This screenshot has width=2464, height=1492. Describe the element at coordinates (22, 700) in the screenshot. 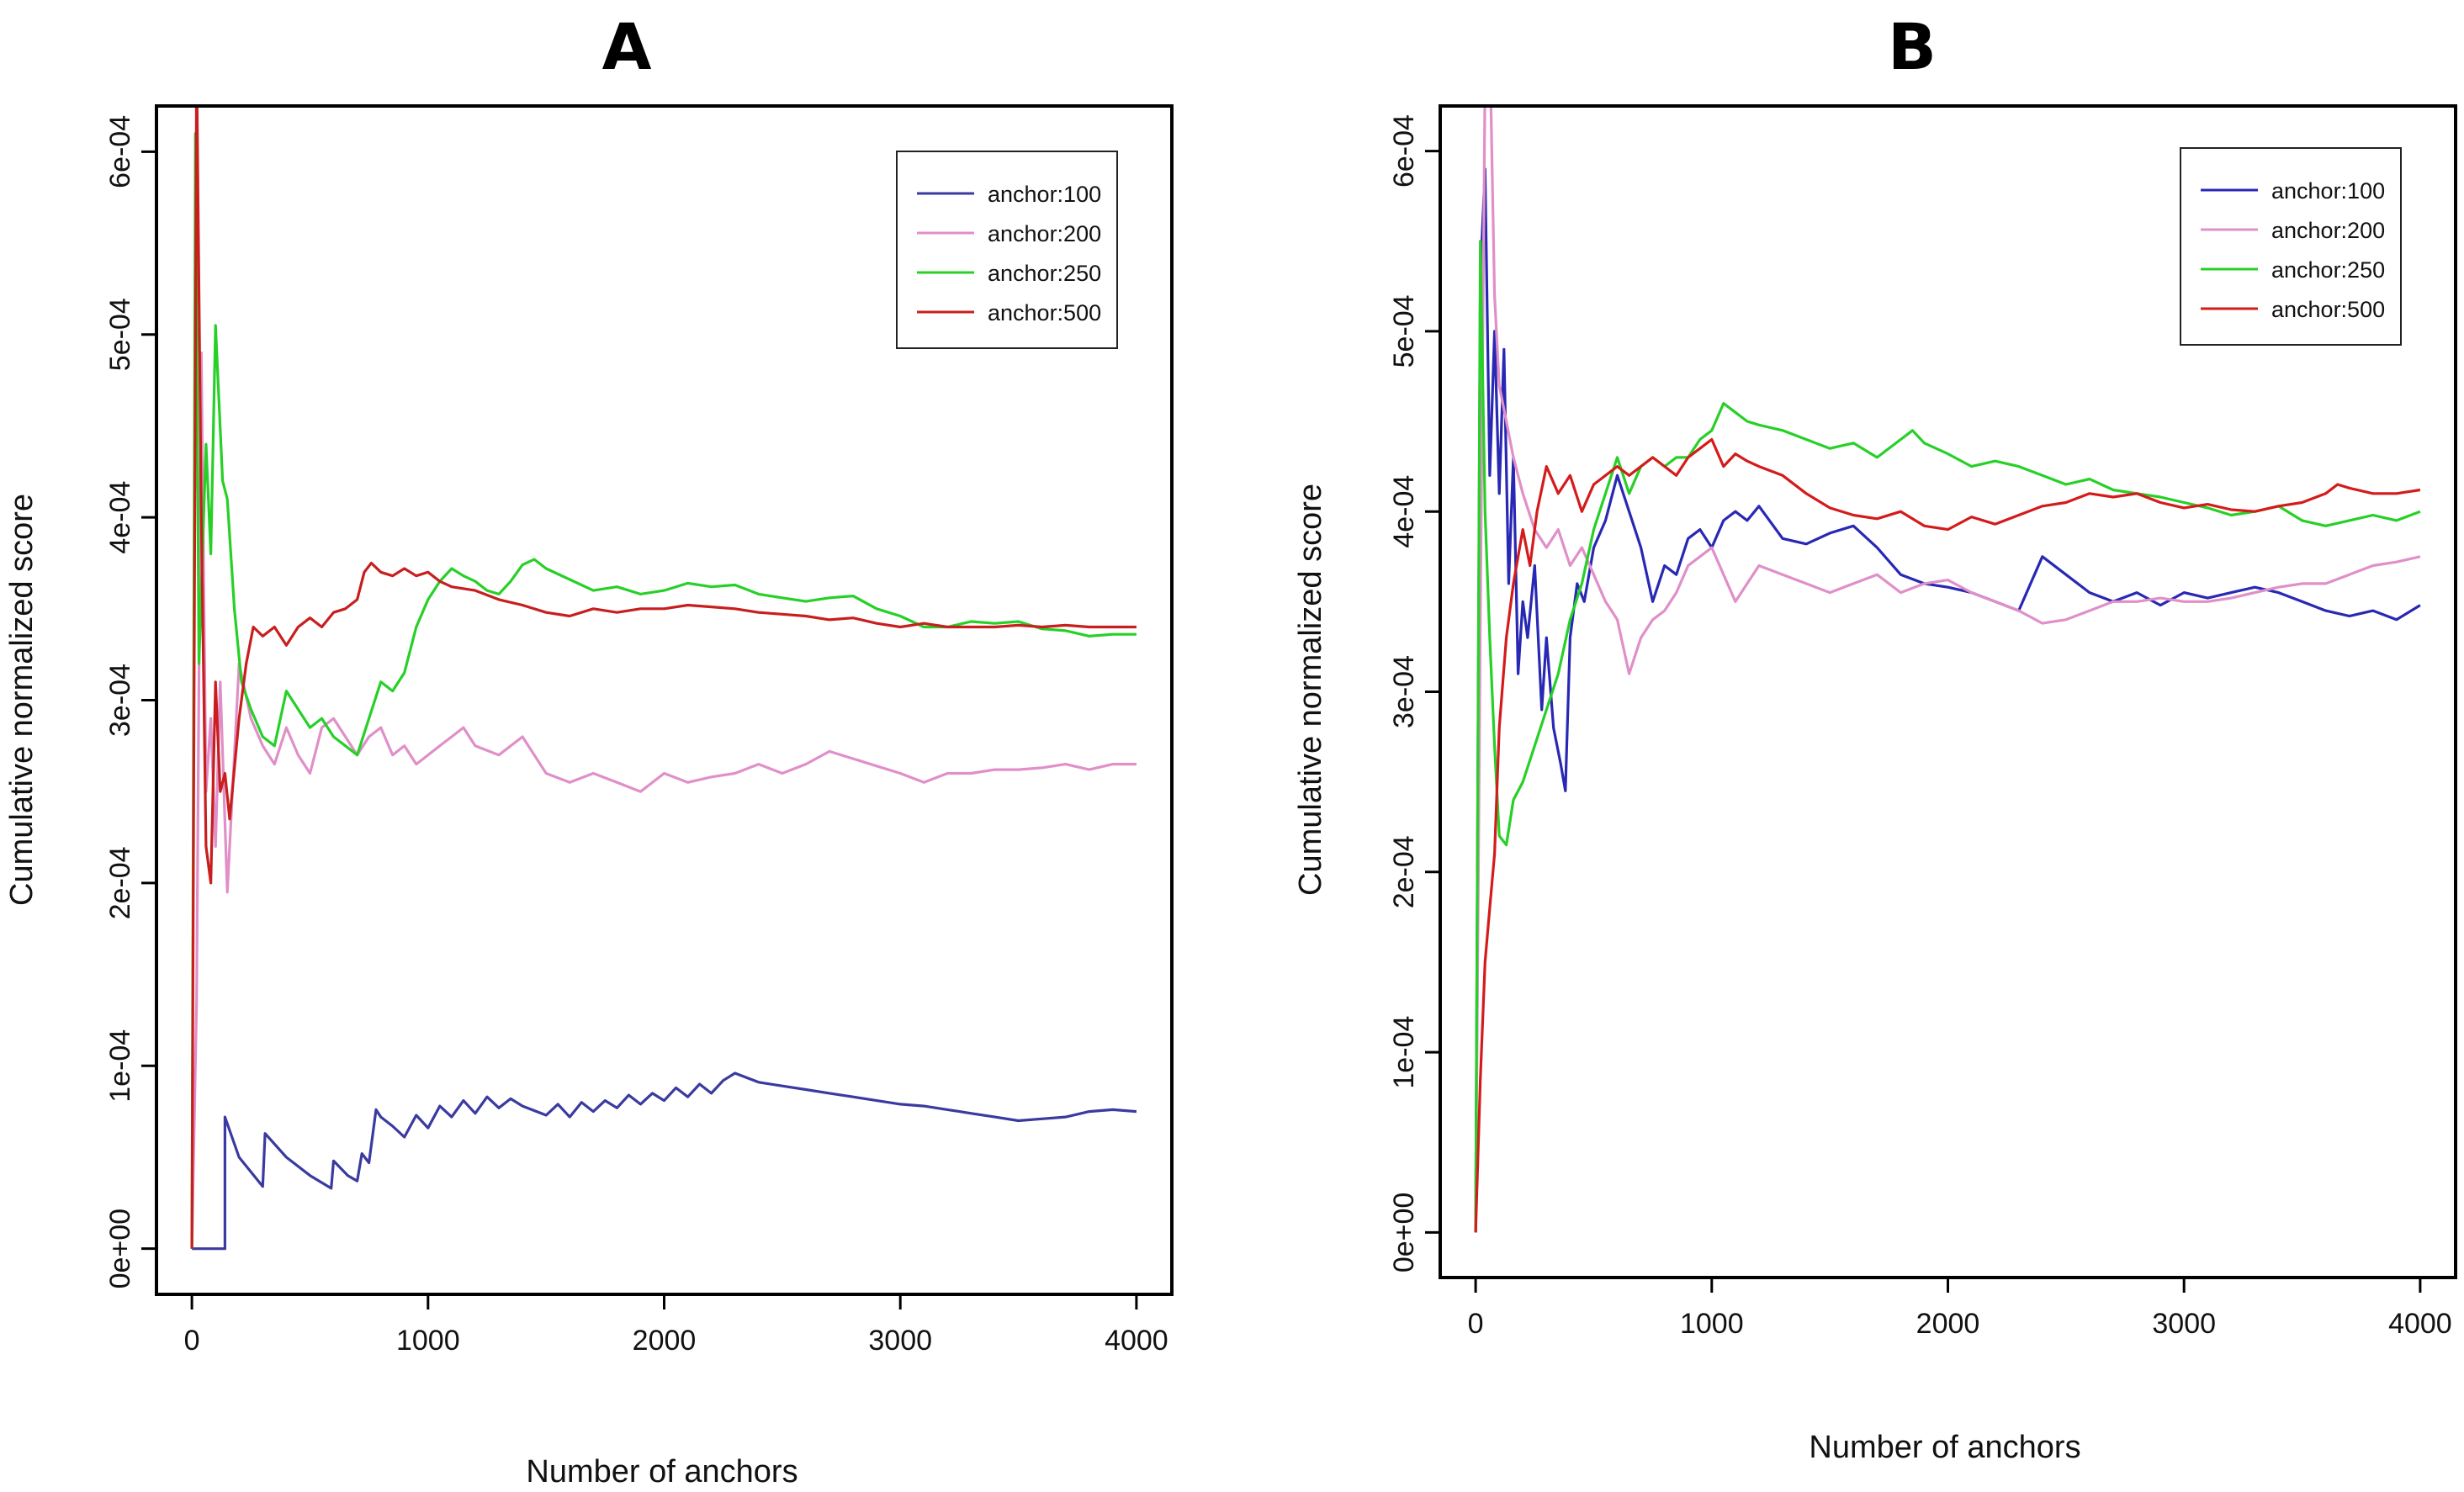

I see `y-axis-title-a: Cumulative normalized score` at that location.